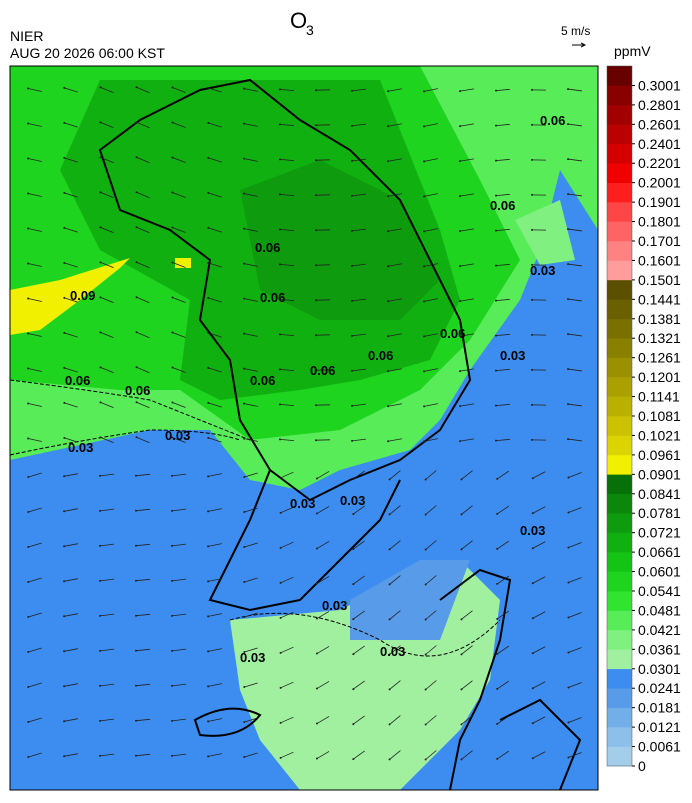 This screenshot has height=803, width=692. I want to click on colorbar-tick-label: 0.1601, so click(659, 260).